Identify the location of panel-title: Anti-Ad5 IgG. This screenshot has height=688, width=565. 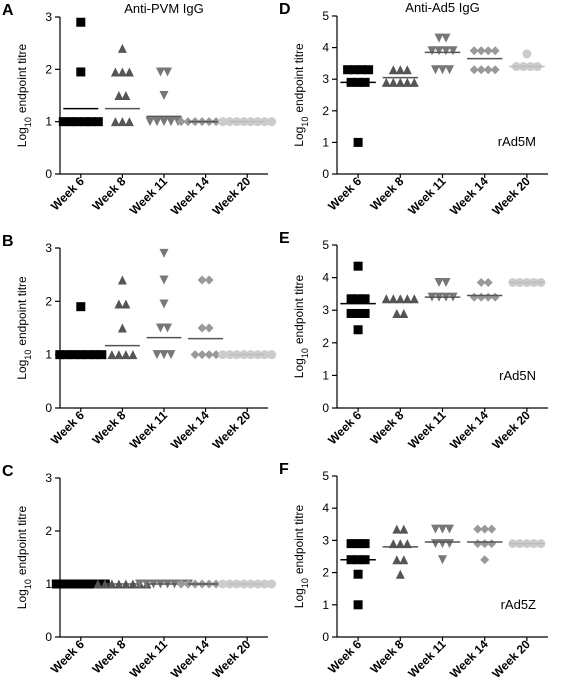
(442, 7).